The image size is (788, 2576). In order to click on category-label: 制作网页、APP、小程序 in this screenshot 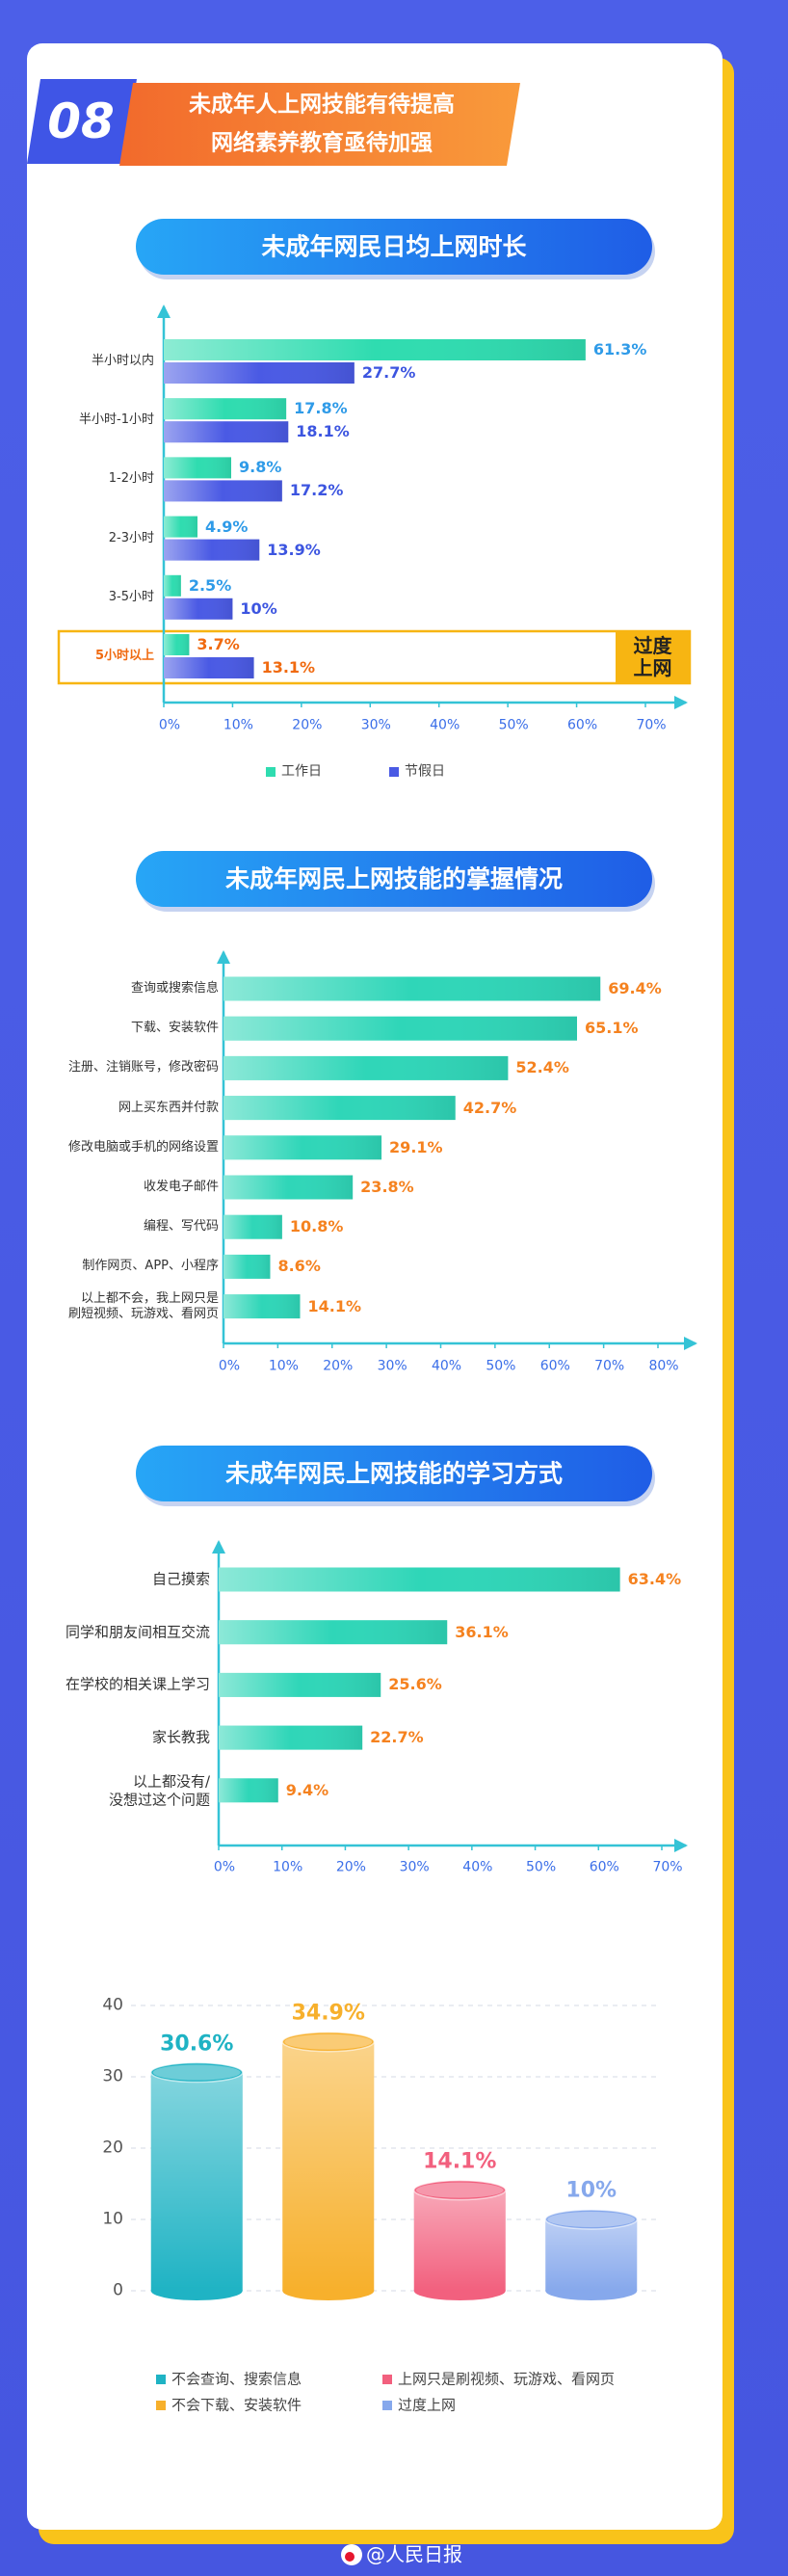, I will do `click(150, 1266)`.